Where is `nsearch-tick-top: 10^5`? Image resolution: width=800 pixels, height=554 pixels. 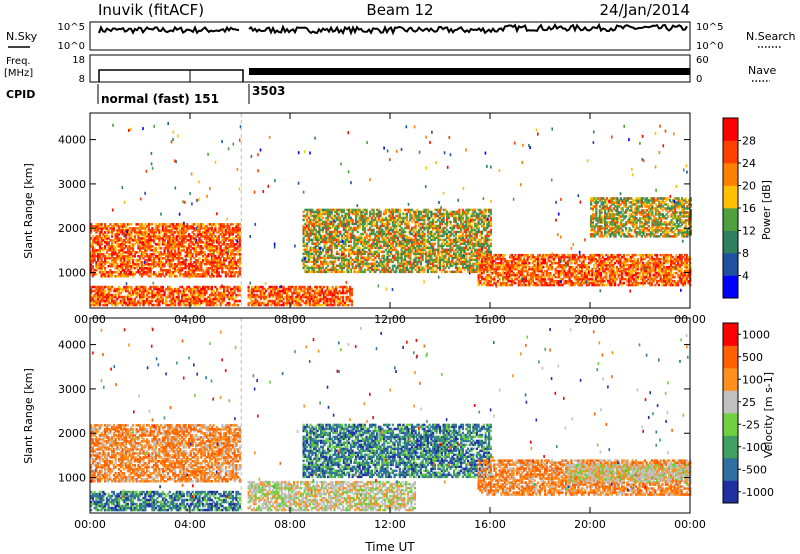
nsearch-tick-top: 10^5 is located at coordinates (709, 27).